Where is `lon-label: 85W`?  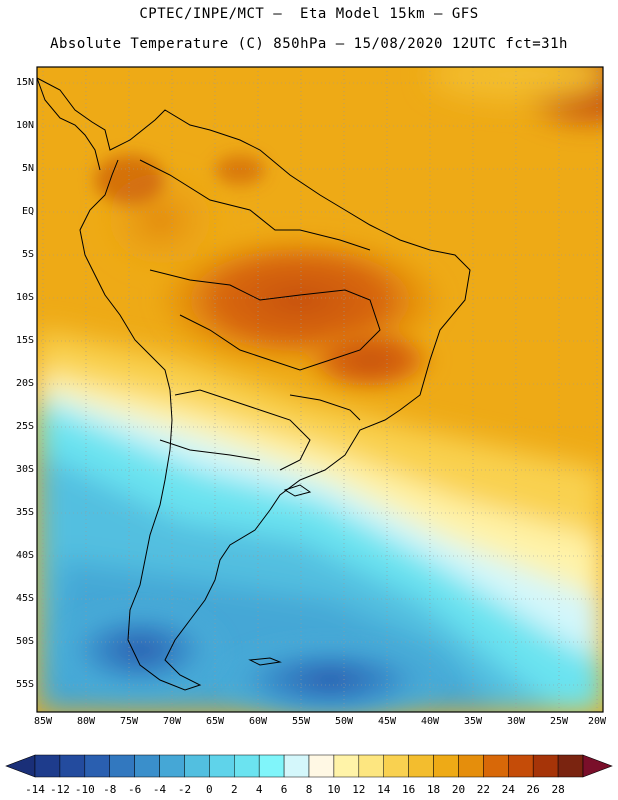 lon-label: 85W is located at coordinates (43, 721).